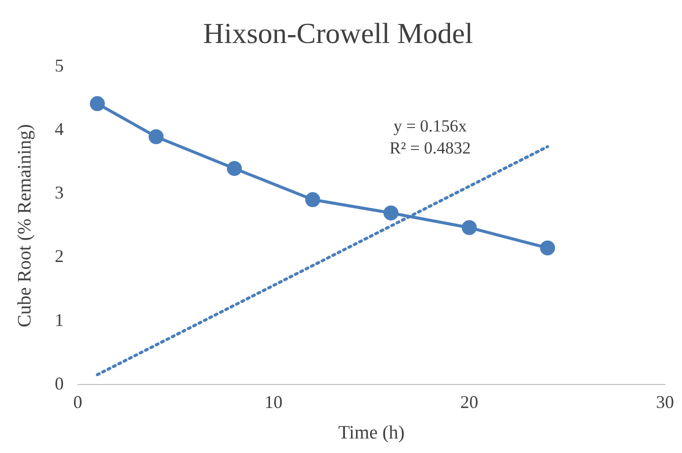 This screenshot has height=453, width=682. Describe the element at coordinates (59, 66) in the screenshot. I see `y-tick-label: 5` at that location.